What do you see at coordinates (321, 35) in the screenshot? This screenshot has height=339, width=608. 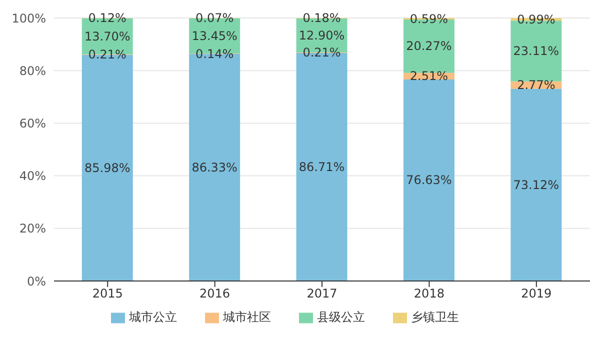 I see `data-label: 12.90%` at bounding box center [321, 35].